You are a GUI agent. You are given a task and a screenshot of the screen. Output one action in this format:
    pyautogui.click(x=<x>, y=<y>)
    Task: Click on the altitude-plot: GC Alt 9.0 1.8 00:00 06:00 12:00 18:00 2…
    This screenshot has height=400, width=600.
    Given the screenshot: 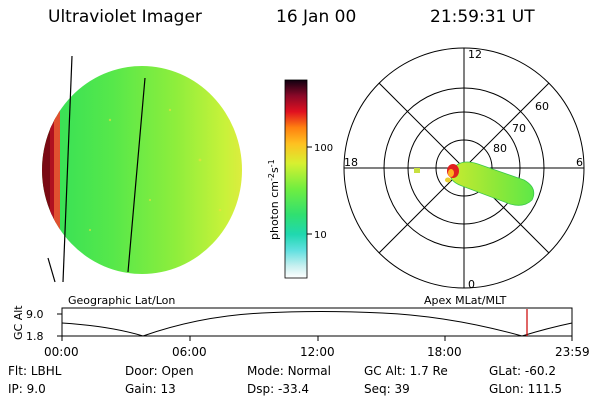 What is the action you would take?
    pyautogui.click(x=301, y=332)
    